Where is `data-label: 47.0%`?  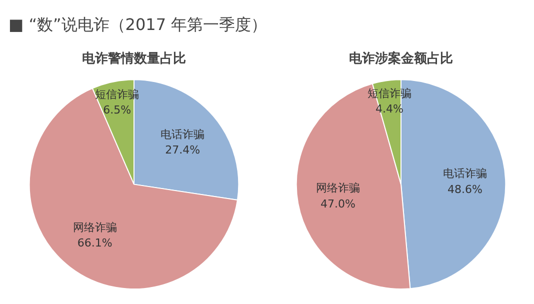 data-label: 47.0% is located at coordinates (338, 203).